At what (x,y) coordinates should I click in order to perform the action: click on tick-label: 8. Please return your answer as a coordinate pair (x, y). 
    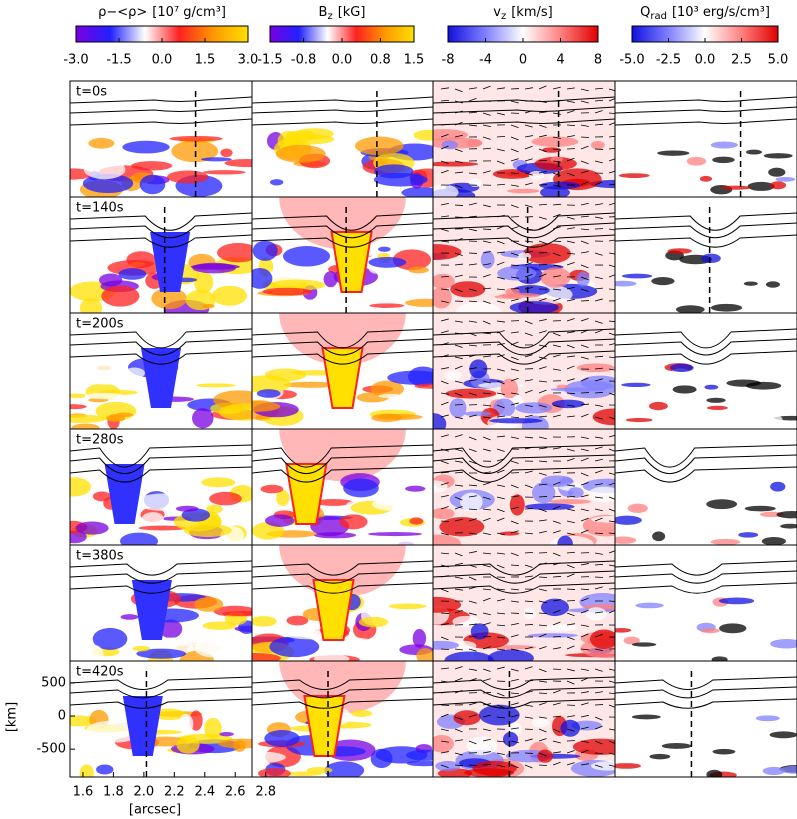
    Looking at the image, I should click on (598, 60).